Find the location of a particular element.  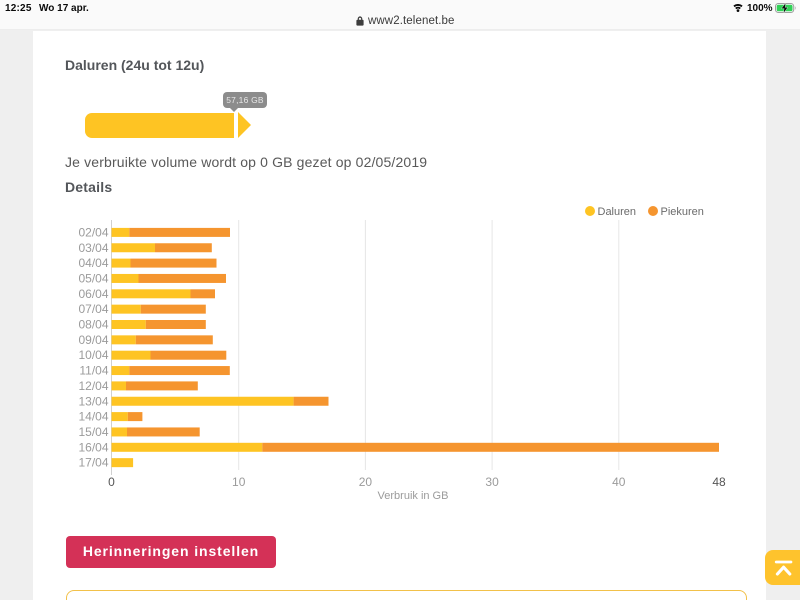

svg-text: 20 is located at coordinates (366, 482).